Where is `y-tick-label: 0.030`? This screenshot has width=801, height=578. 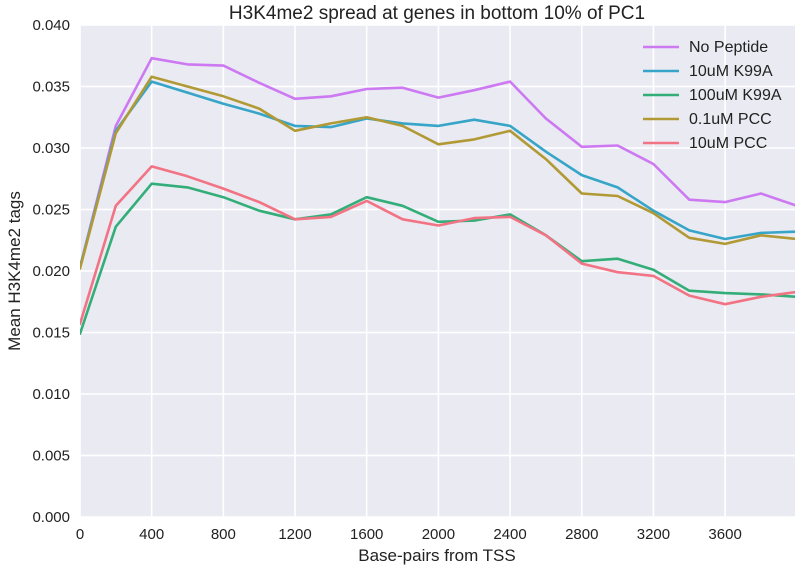 y-tick-label: 0.030 is located at coordinates (51, 148).